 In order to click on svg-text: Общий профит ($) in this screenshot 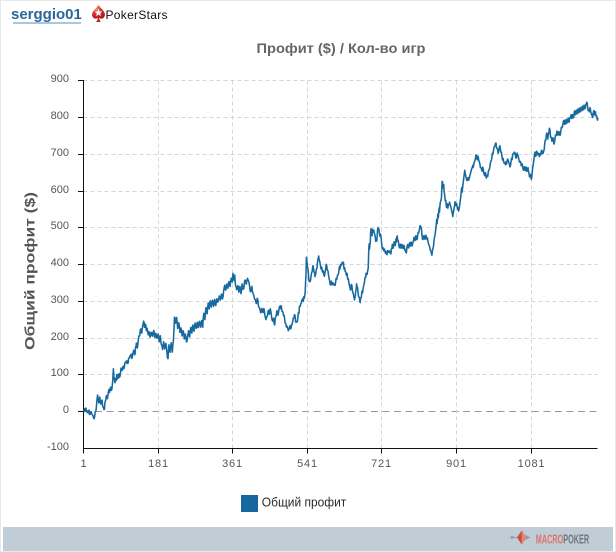, I will do `click(30, 271)`.